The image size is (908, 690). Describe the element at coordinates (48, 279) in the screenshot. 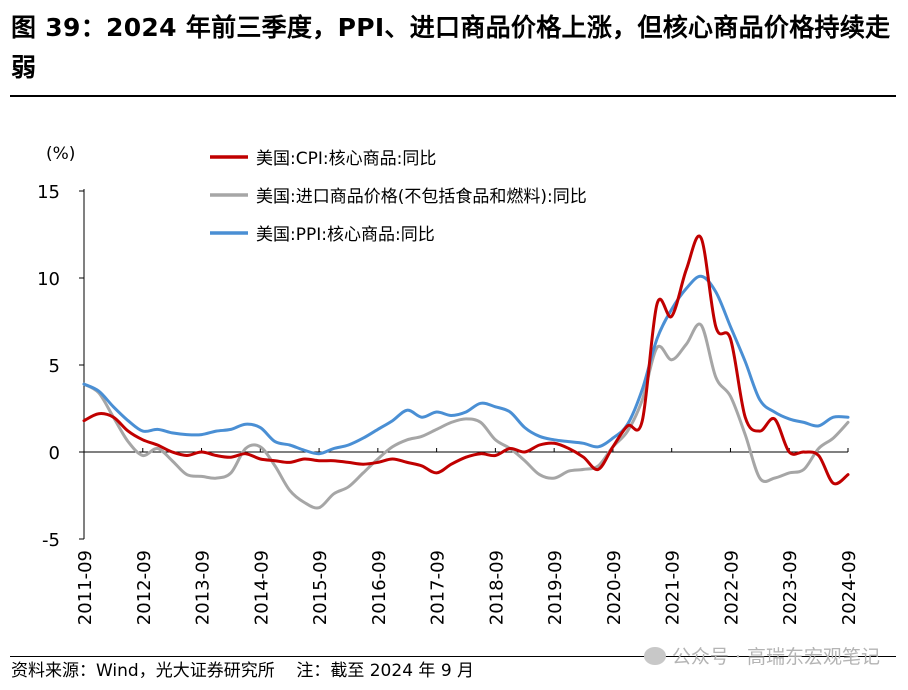

I see `y-tick-label: 10` at that location.